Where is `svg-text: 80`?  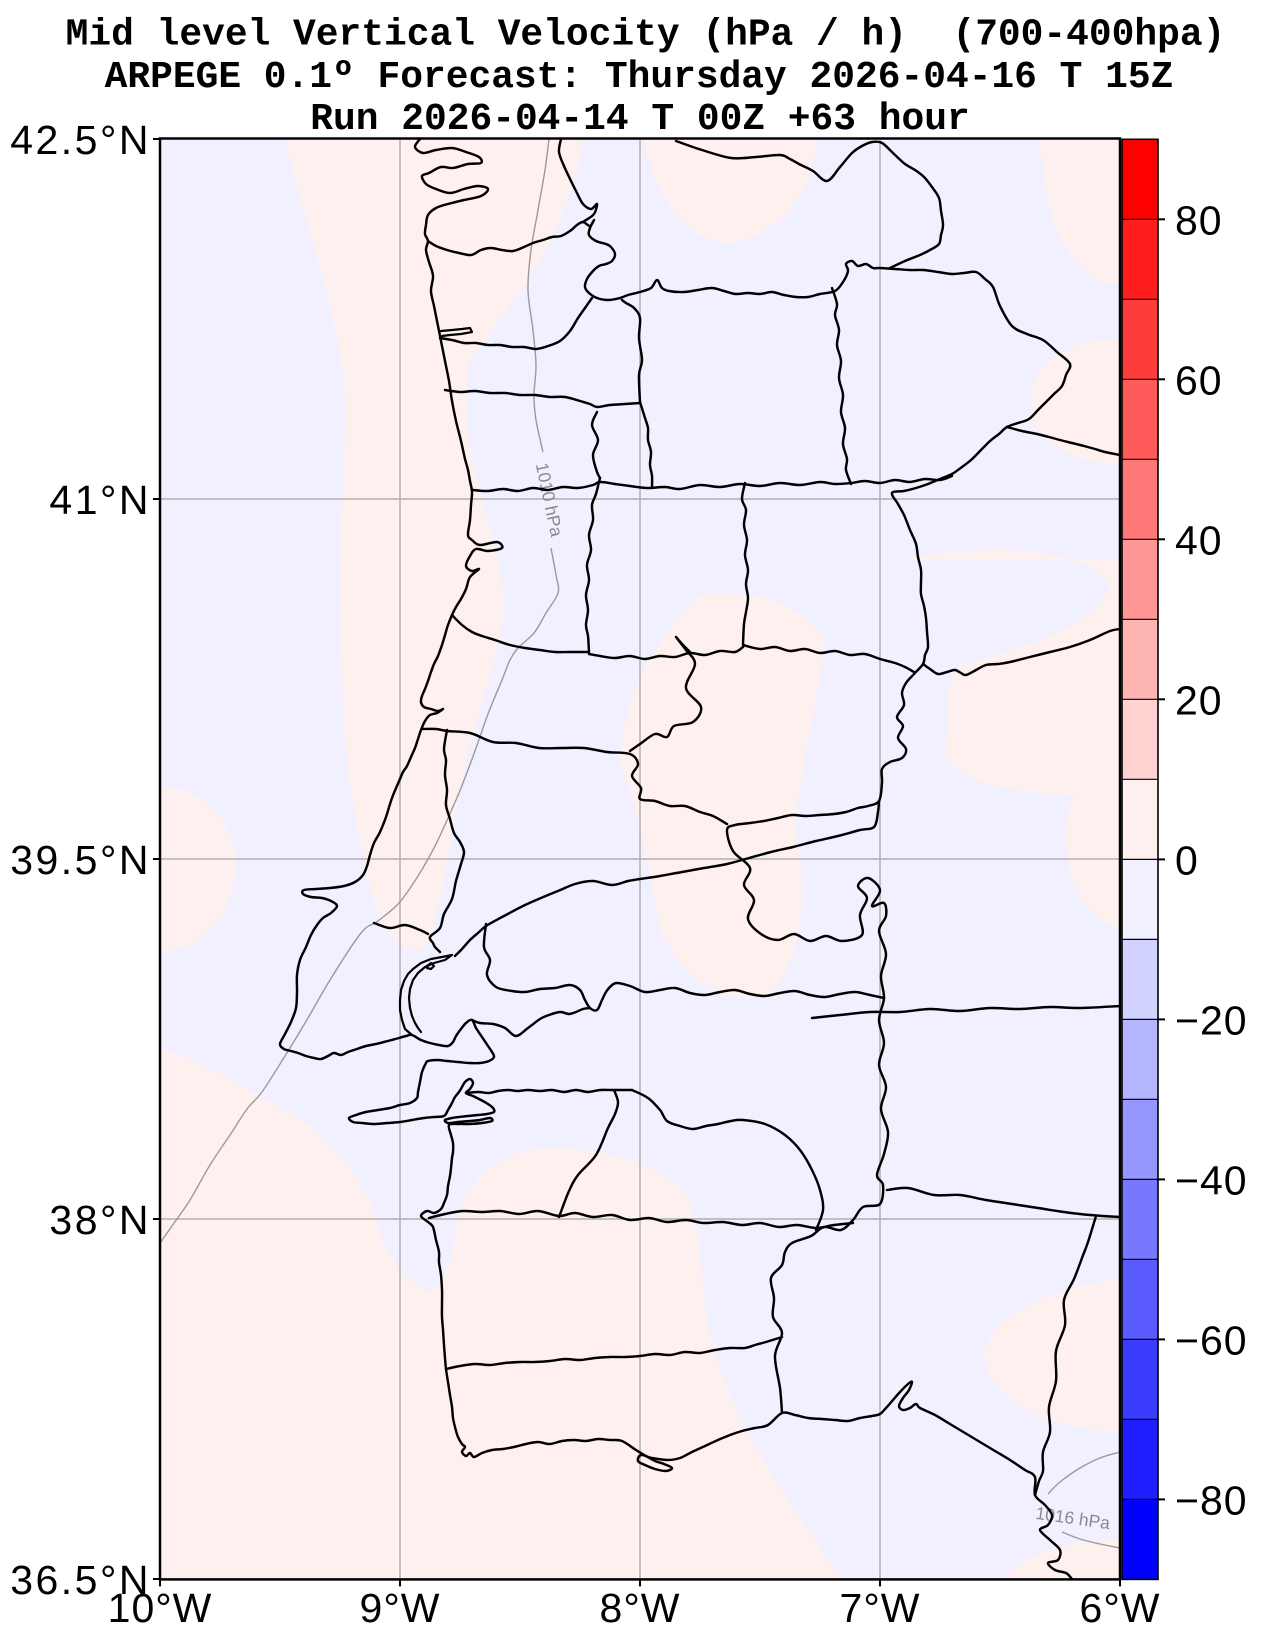 svg-text: 80 is located at coordinates (1199, 220).